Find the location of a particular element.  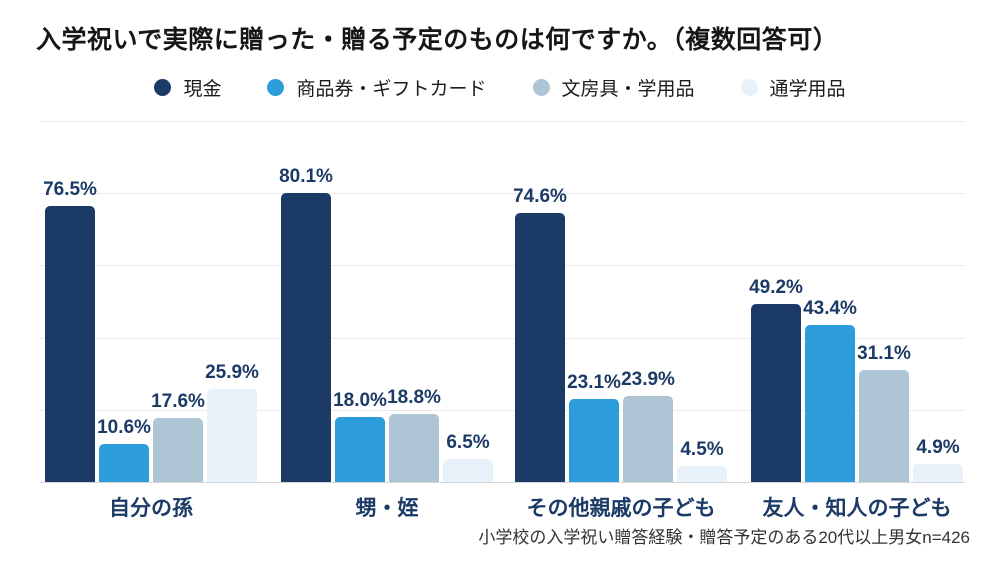

bar-value-label: 10.6% is located at coordinates (124, 427).